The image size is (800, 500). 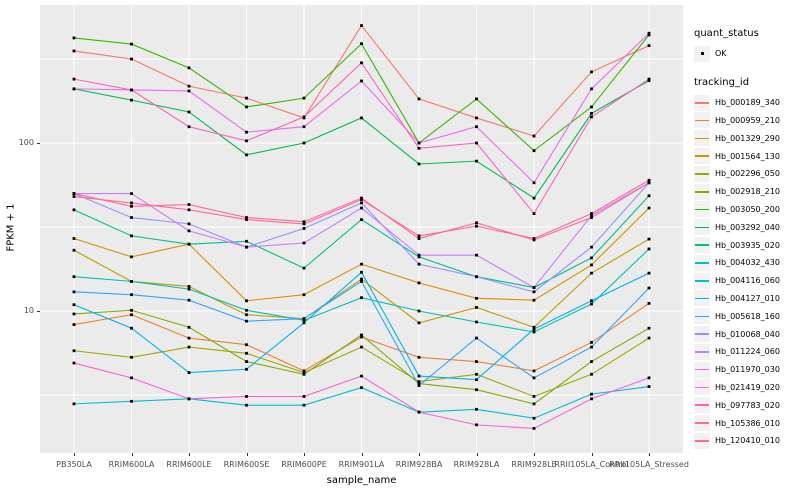 I want to click on legend-item-label: Hb_105386_010, so click(x=747, y=423).